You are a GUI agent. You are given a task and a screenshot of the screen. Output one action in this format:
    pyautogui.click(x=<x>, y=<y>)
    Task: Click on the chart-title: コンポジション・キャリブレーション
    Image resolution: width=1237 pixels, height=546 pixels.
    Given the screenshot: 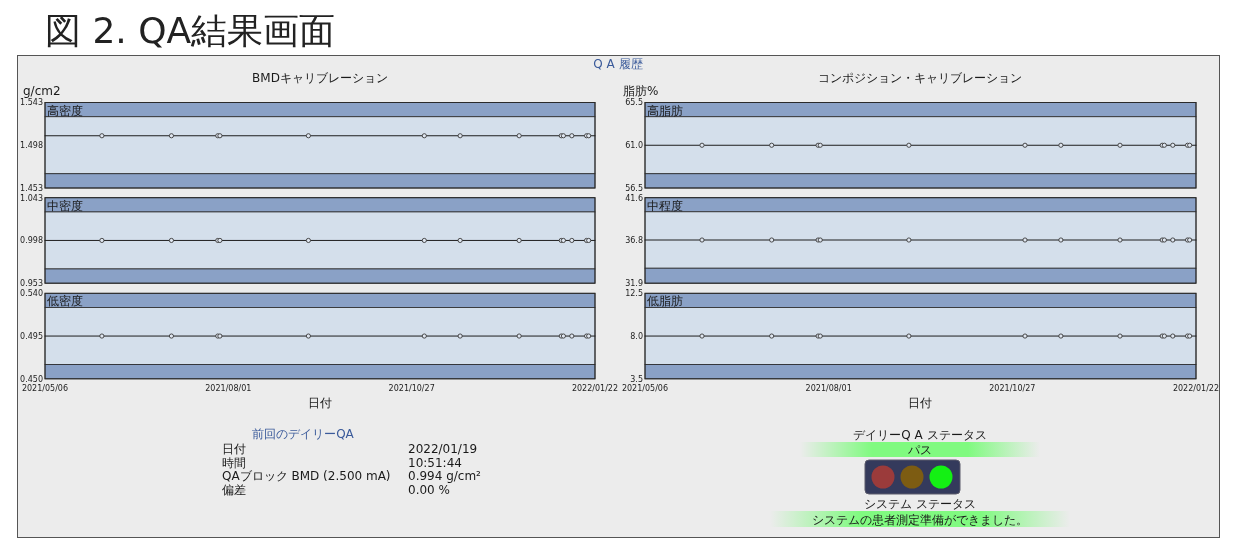 What is the action you would take?
    pyautogui.click(x=920, y=77)
    